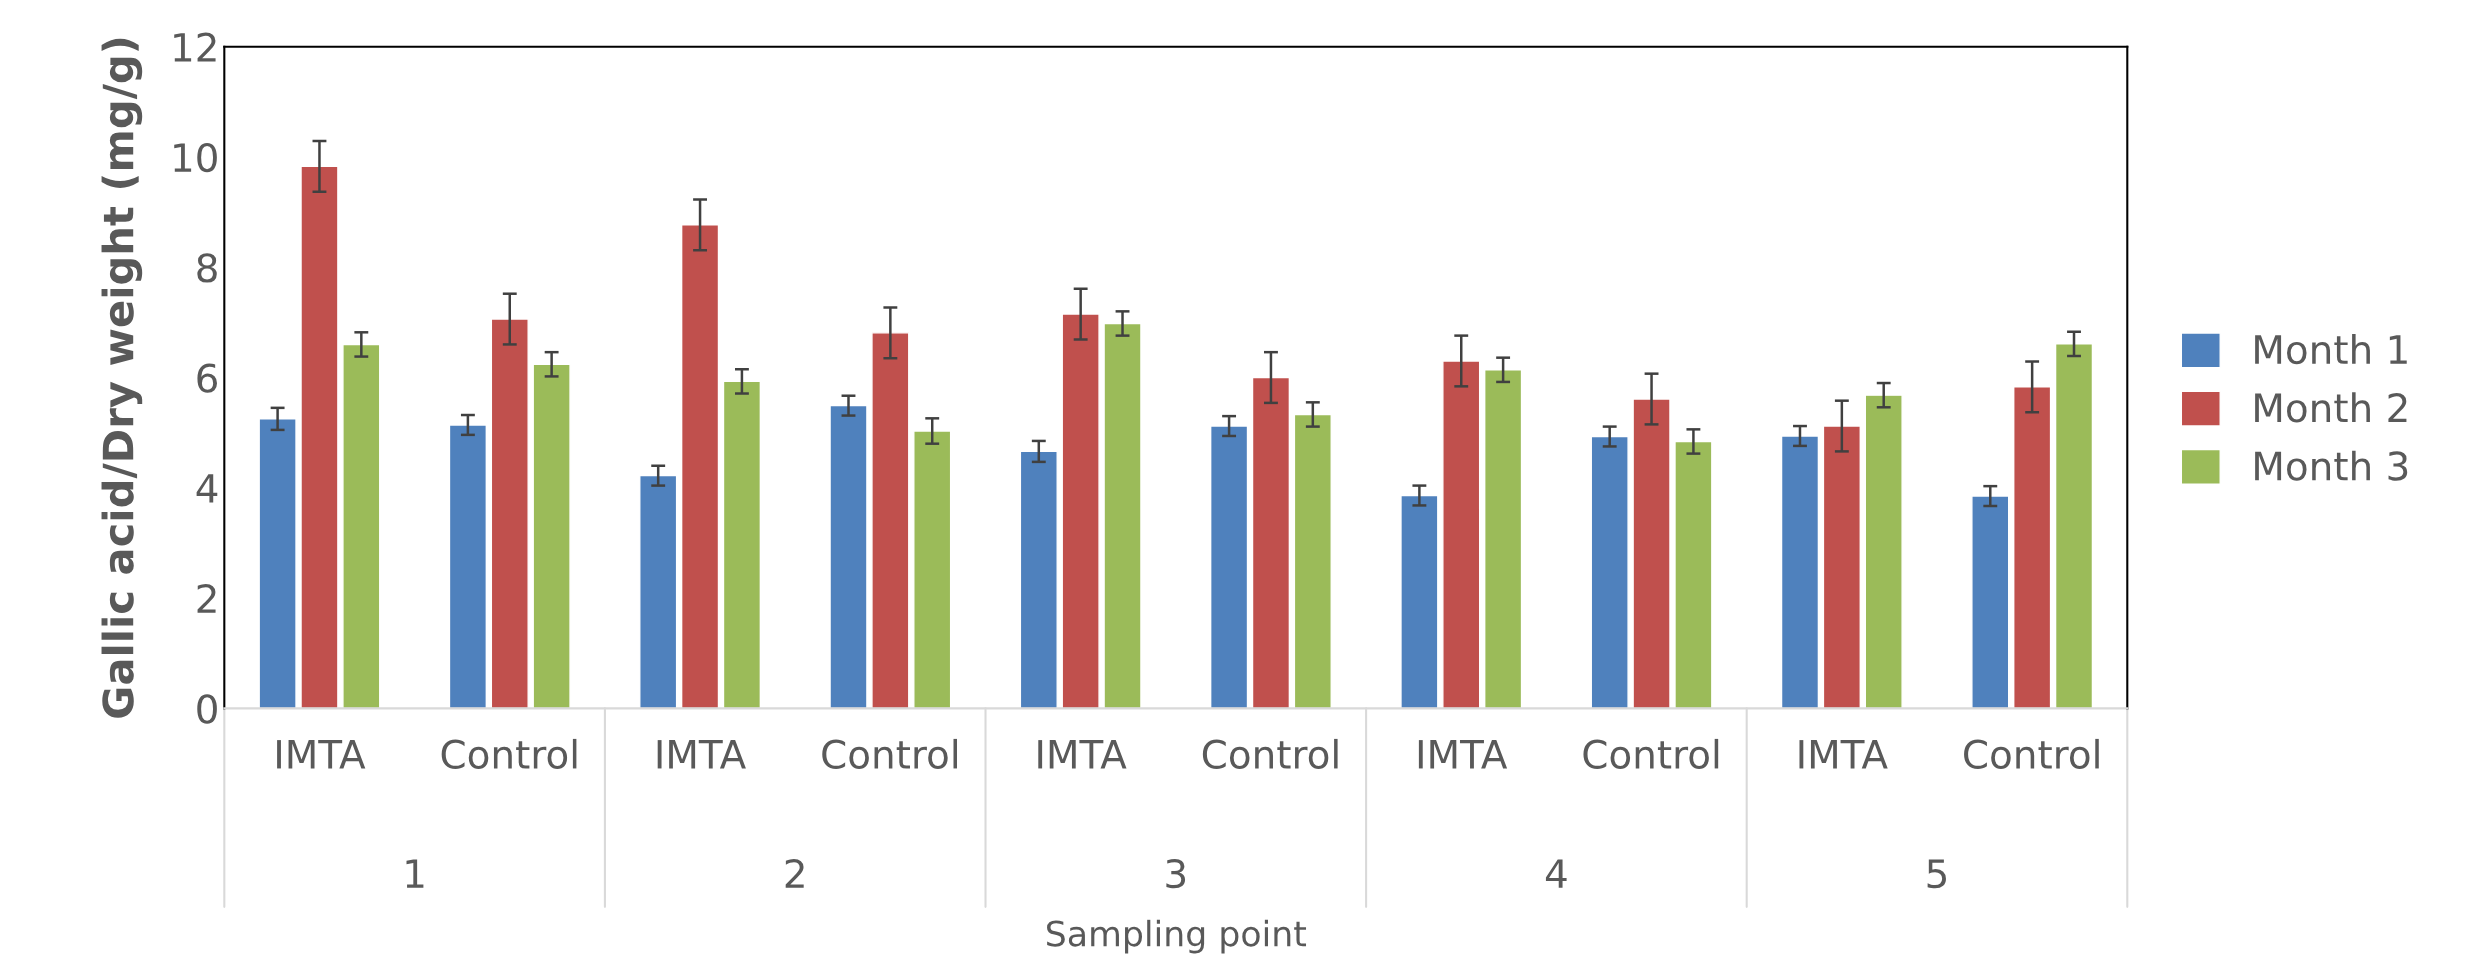 The width and height of the screenshot is (2465, 973). Describe the element at coordinates (1176, 873) in the screenshot. I see `text: 3` at that location.